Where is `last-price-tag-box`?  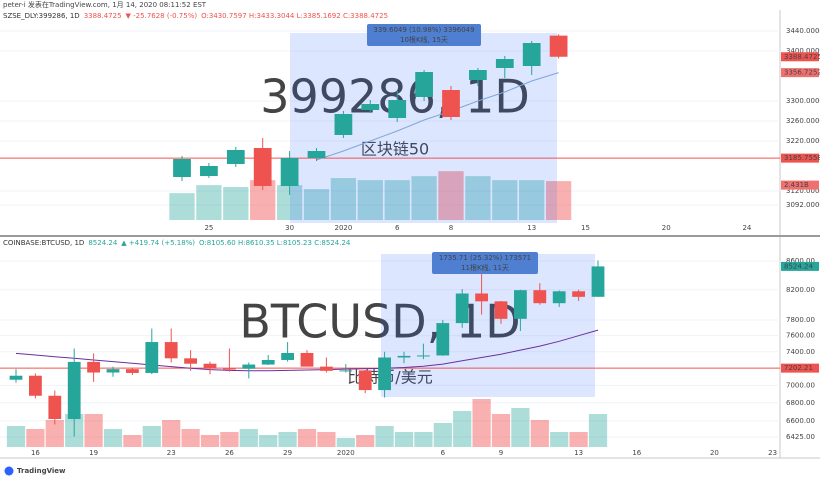 last-price-tag-box is located at coordinates (800, 57).